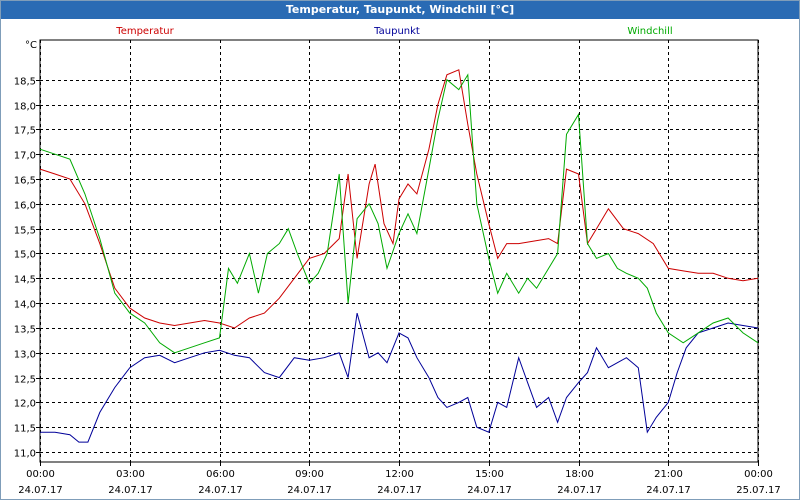 This screenshot has width=800, height=500. I want to click on x-tick-time: 06:00, so click(220, 474).